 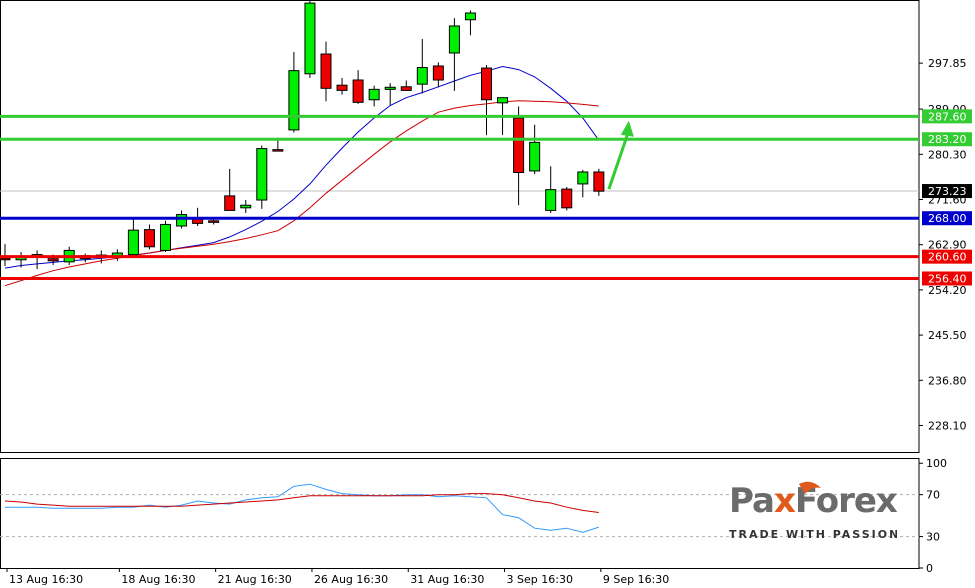 I want to click on indicator-tick-label: 70, so click(x=933, y=495).